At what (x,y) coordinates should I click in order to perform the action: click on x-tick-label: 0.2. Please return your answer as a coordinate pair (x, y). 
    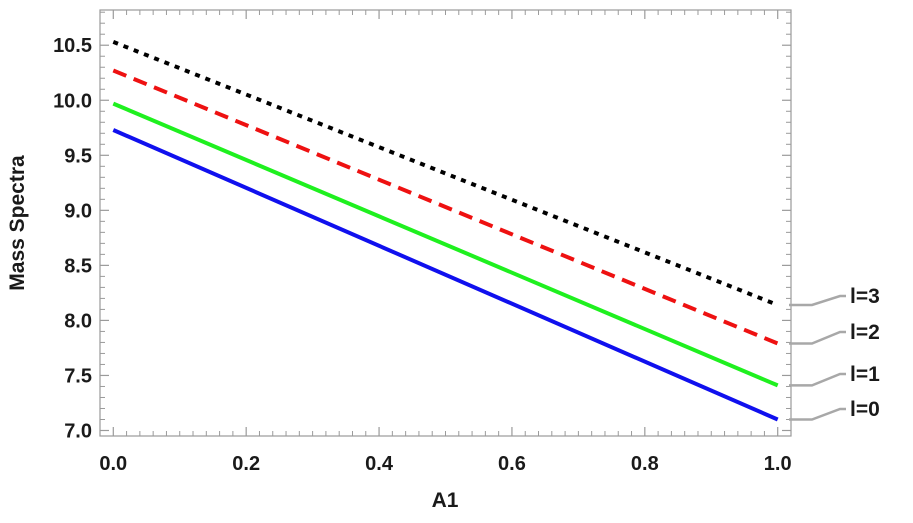
    Looking at the image, I should click on (246, 464).